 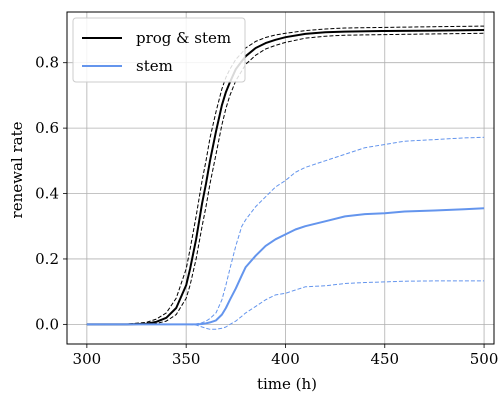 What do you see at coordinates (17, 169) in the screenshot?
I see `y-axis-label: renewal rate` at bounding box center [17, 169].